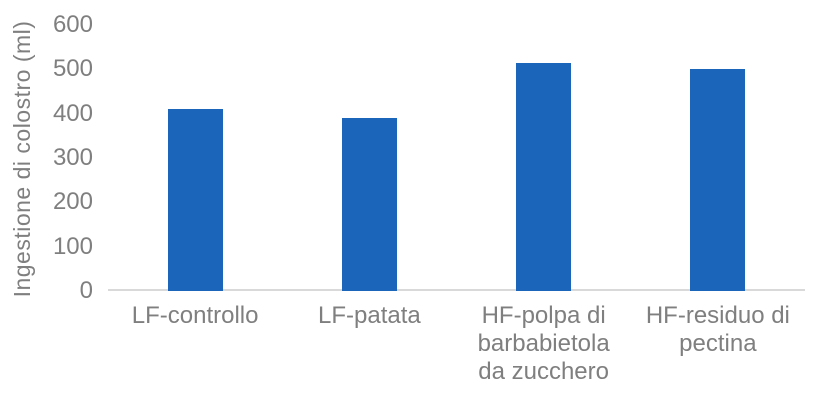 This screenshot has height=412, width=820. I want to click on y-tick-label: 0, so click(86, 290).